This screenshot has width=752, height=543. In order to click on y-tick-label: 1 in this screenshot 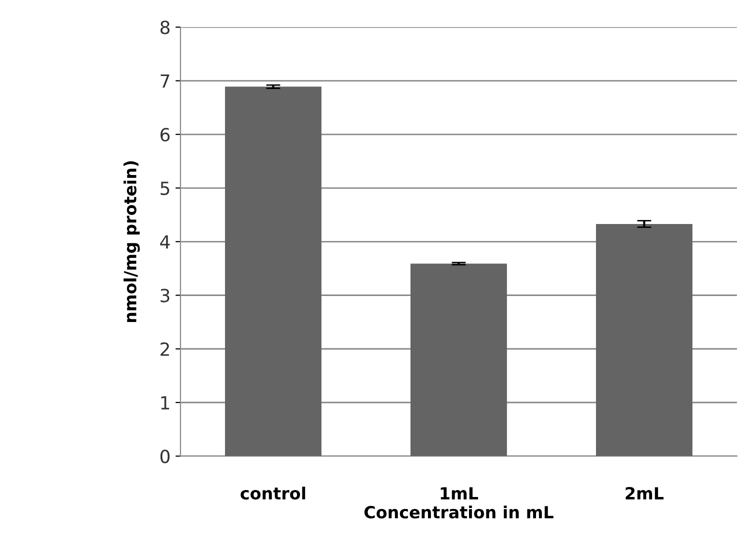, I will do `click(165, 403)`.